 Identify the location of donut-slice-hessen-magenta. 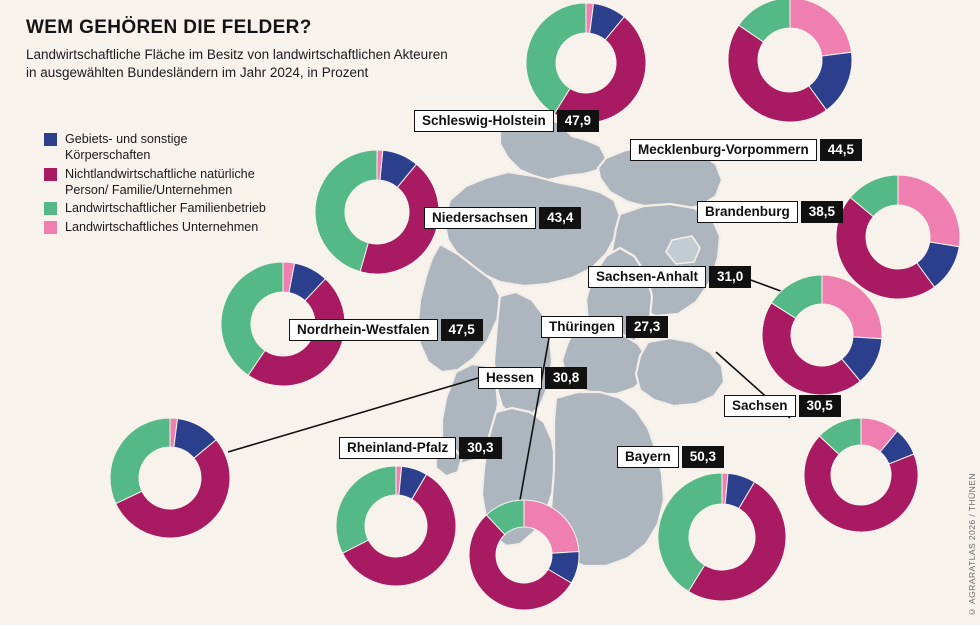
(173, 489).